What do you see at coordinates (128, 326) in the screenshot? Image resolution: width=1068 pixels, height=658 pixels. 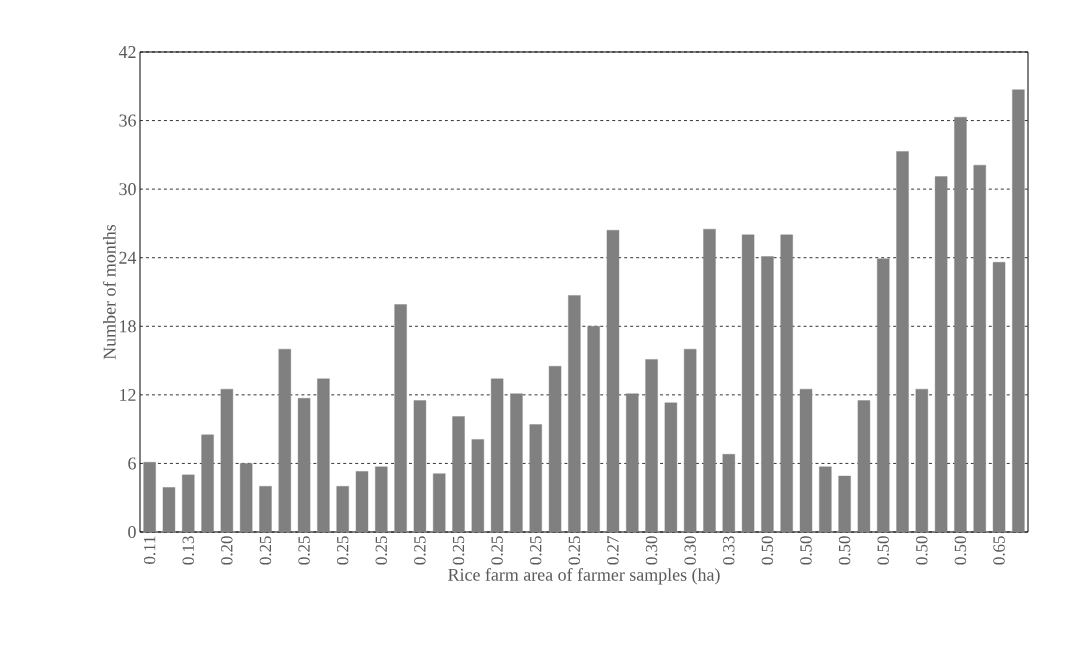 I see `y-tick-label: 18` at bounding box center [128, 326].